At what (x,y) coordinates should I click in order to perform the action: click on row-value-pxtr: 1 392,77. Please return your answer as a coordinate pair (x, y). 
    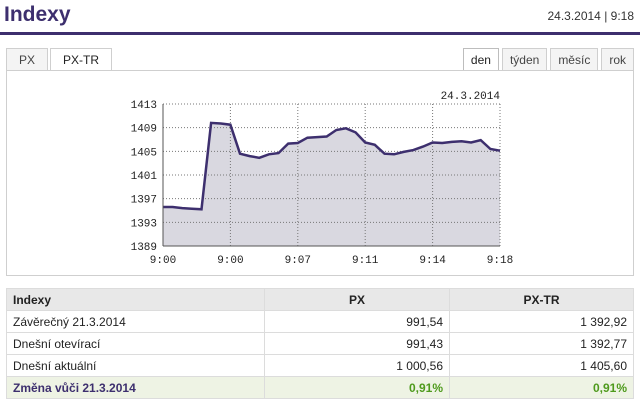
    Looking at the image, I should click on (541, 343).